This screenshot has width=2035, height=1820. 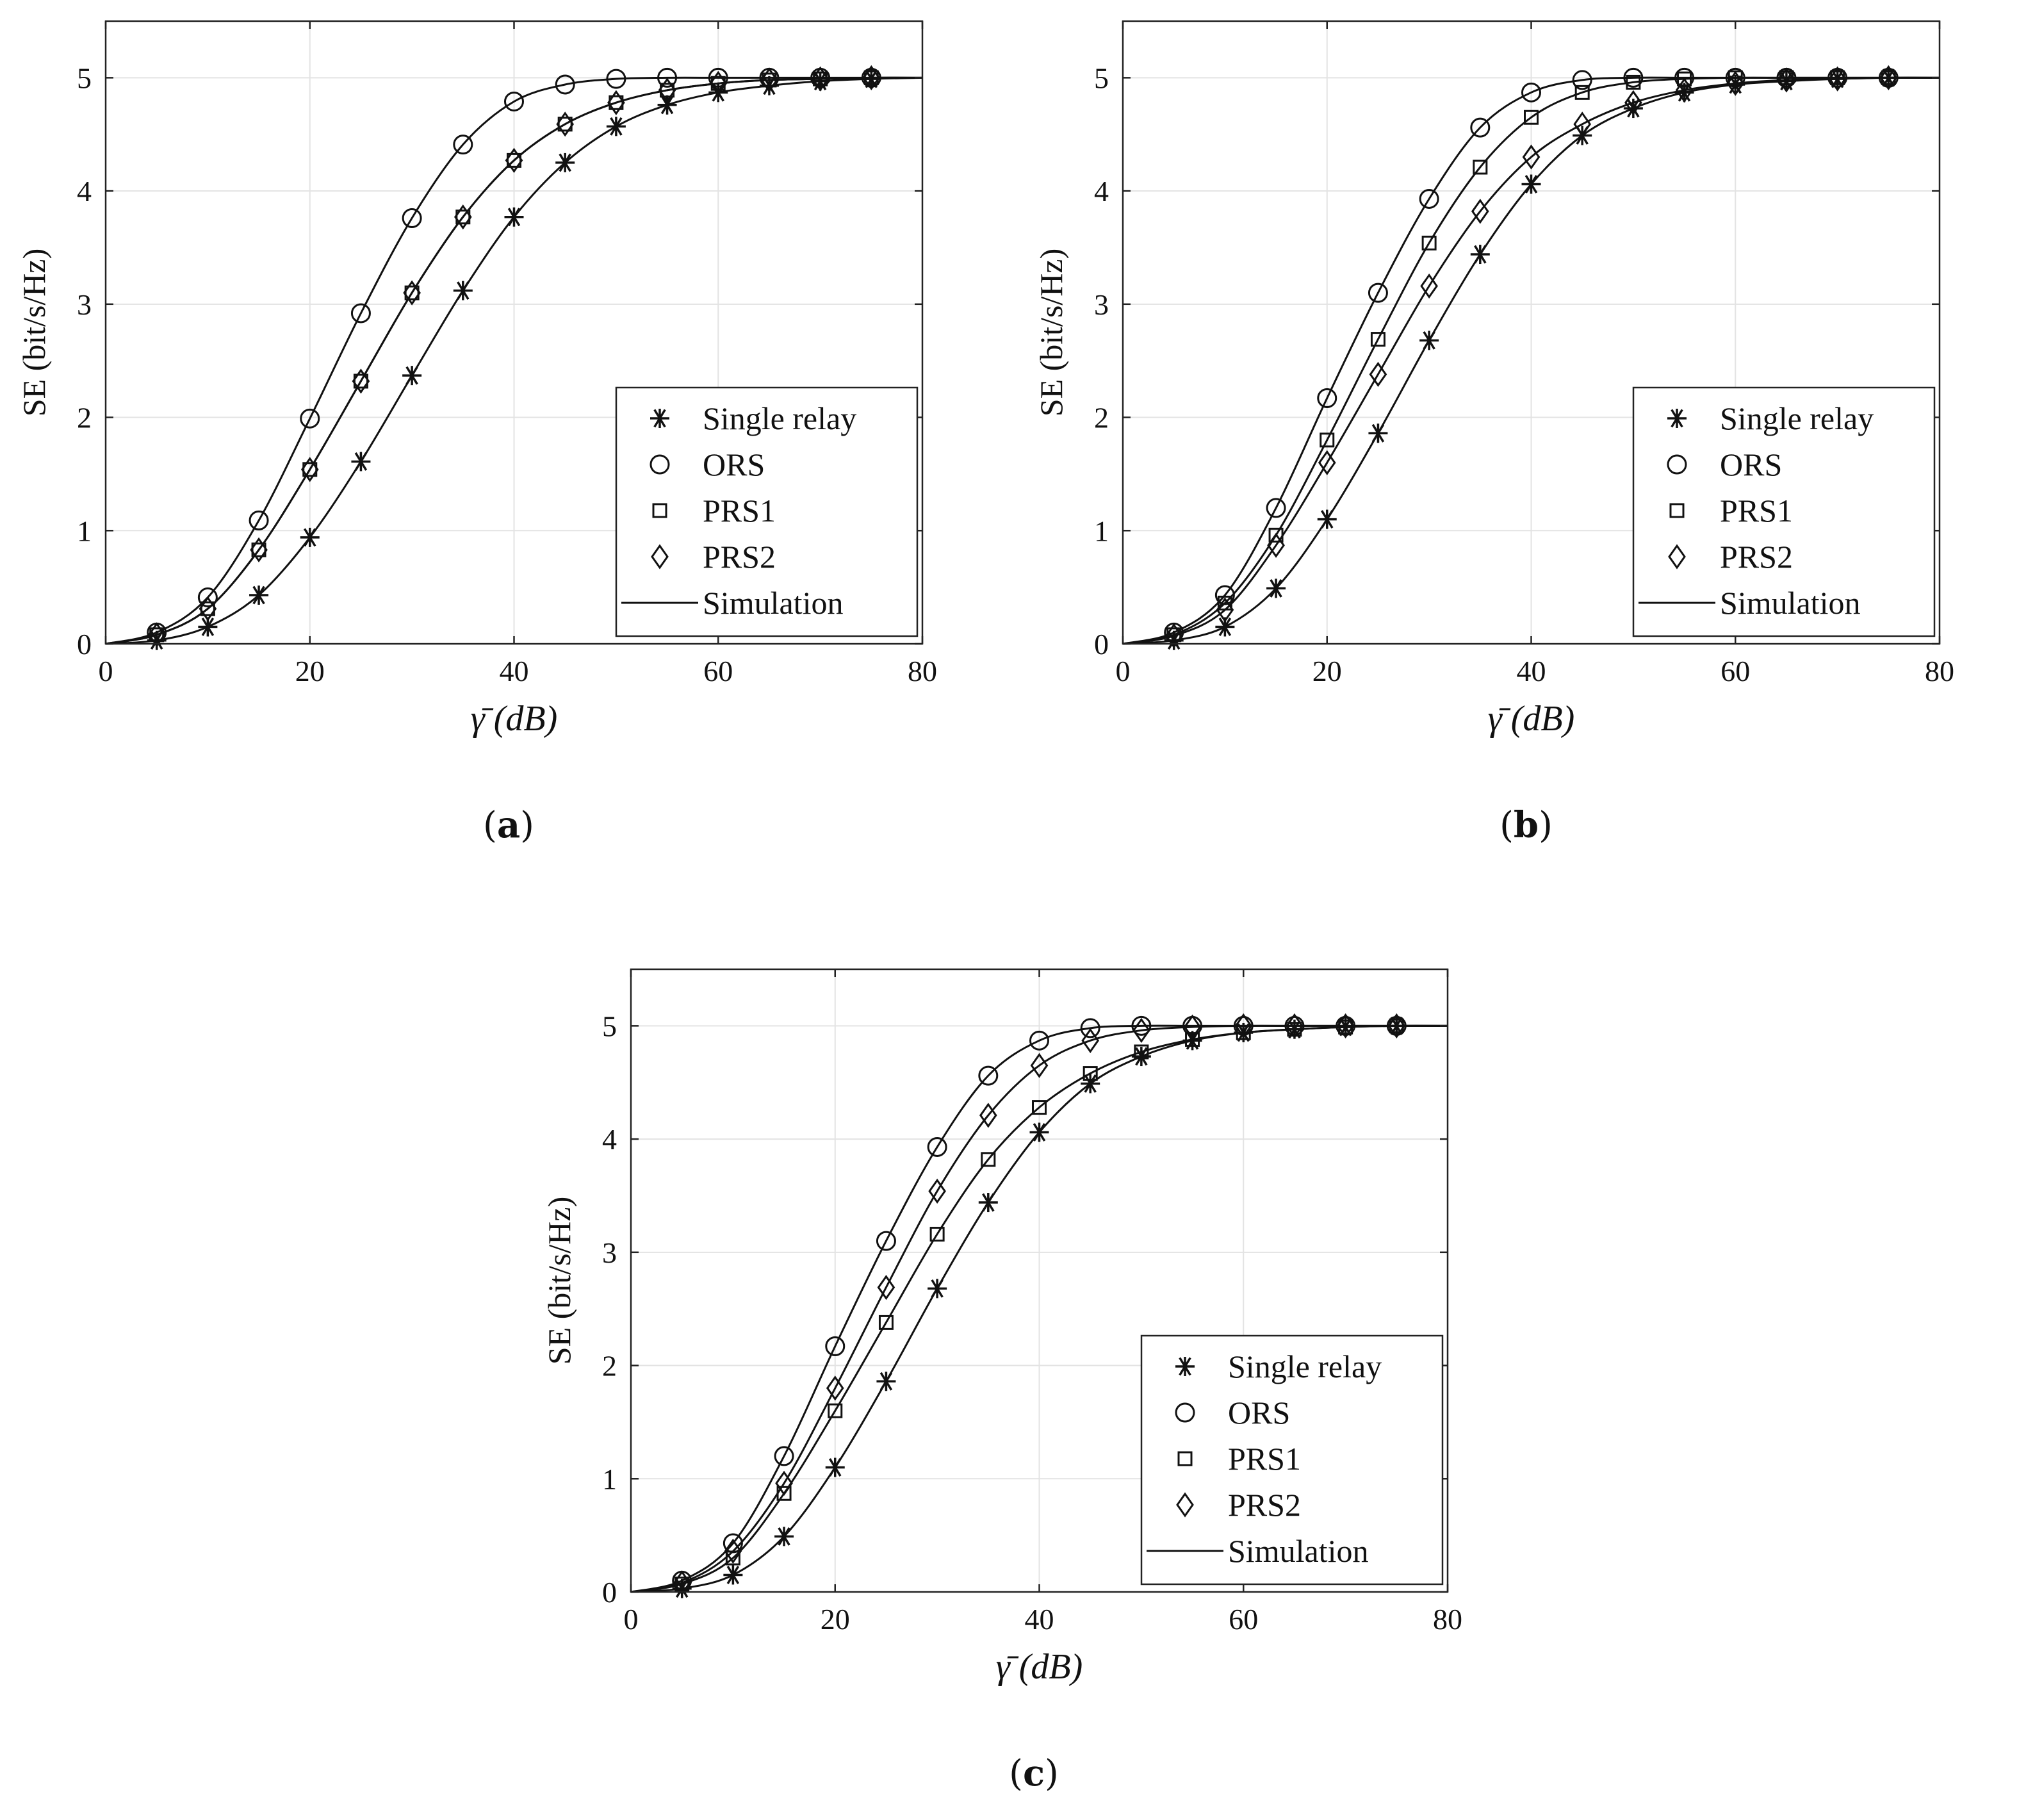 I want to click on legend-item: ORS, so click(x=707, y=464).